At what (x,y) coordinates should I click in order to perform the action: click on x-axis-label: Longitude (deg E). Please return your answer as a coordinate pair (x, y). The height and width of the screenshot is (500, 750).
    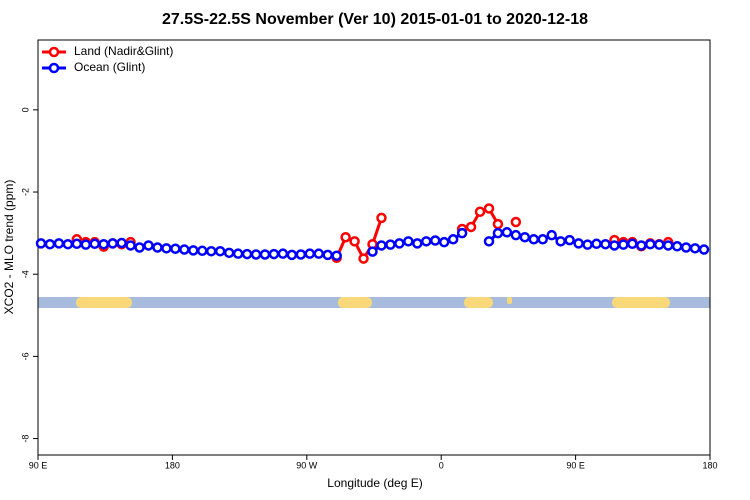
    Looking at the image, I should click on (374, 483).